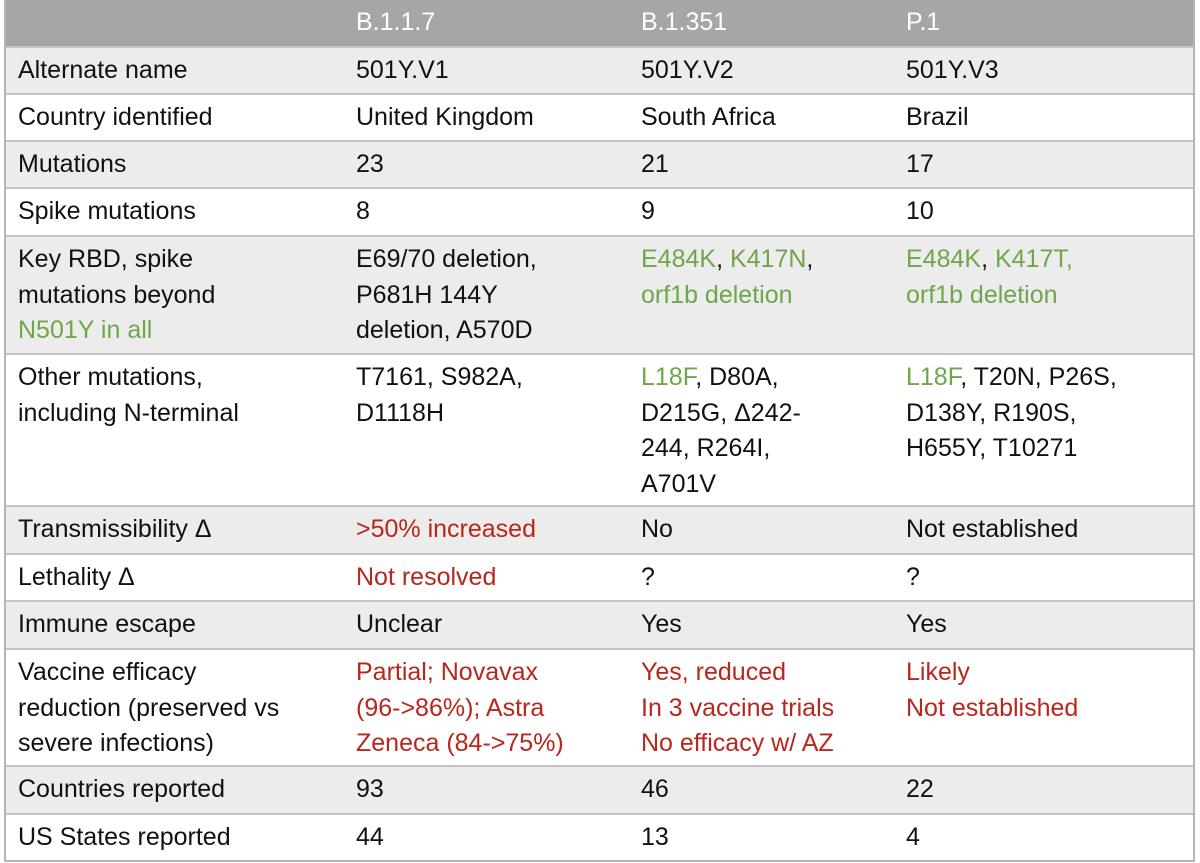 The height and width of the screenshot is (863, 1200). Describe the element at coordinates (952, 70) in the screenshot. I see `cell-text: 501Y.V3` at that location.